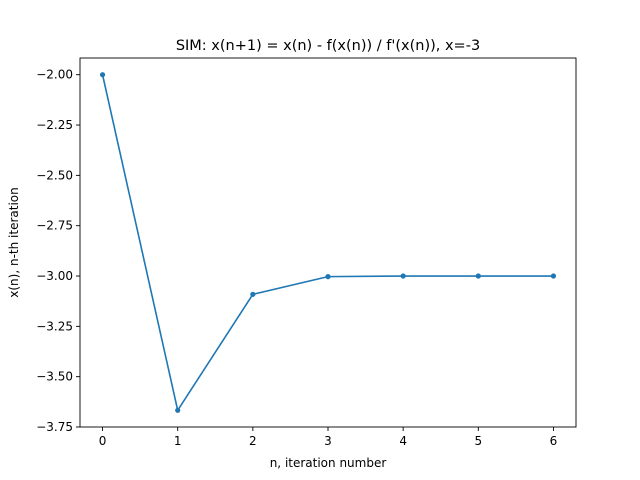 The image size is (640, 480). What do you see at coordinates (178, 441) in the screenshot?
I see `x-tick-label: 1` at bounding box center [178, 441].